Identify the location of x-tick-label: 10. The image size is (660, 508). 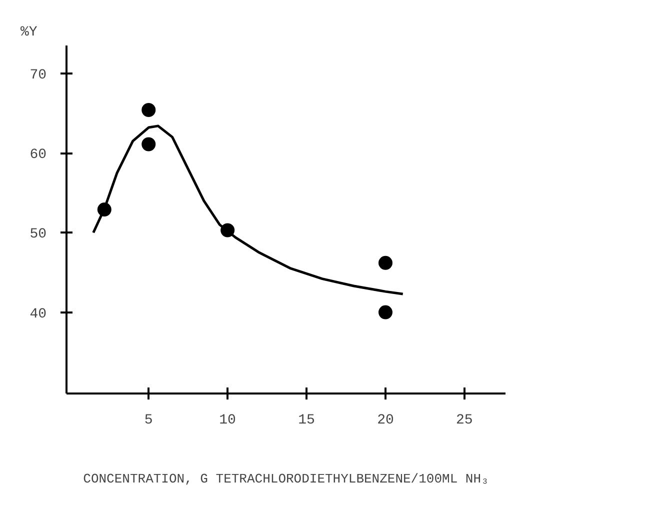
(227, 420).